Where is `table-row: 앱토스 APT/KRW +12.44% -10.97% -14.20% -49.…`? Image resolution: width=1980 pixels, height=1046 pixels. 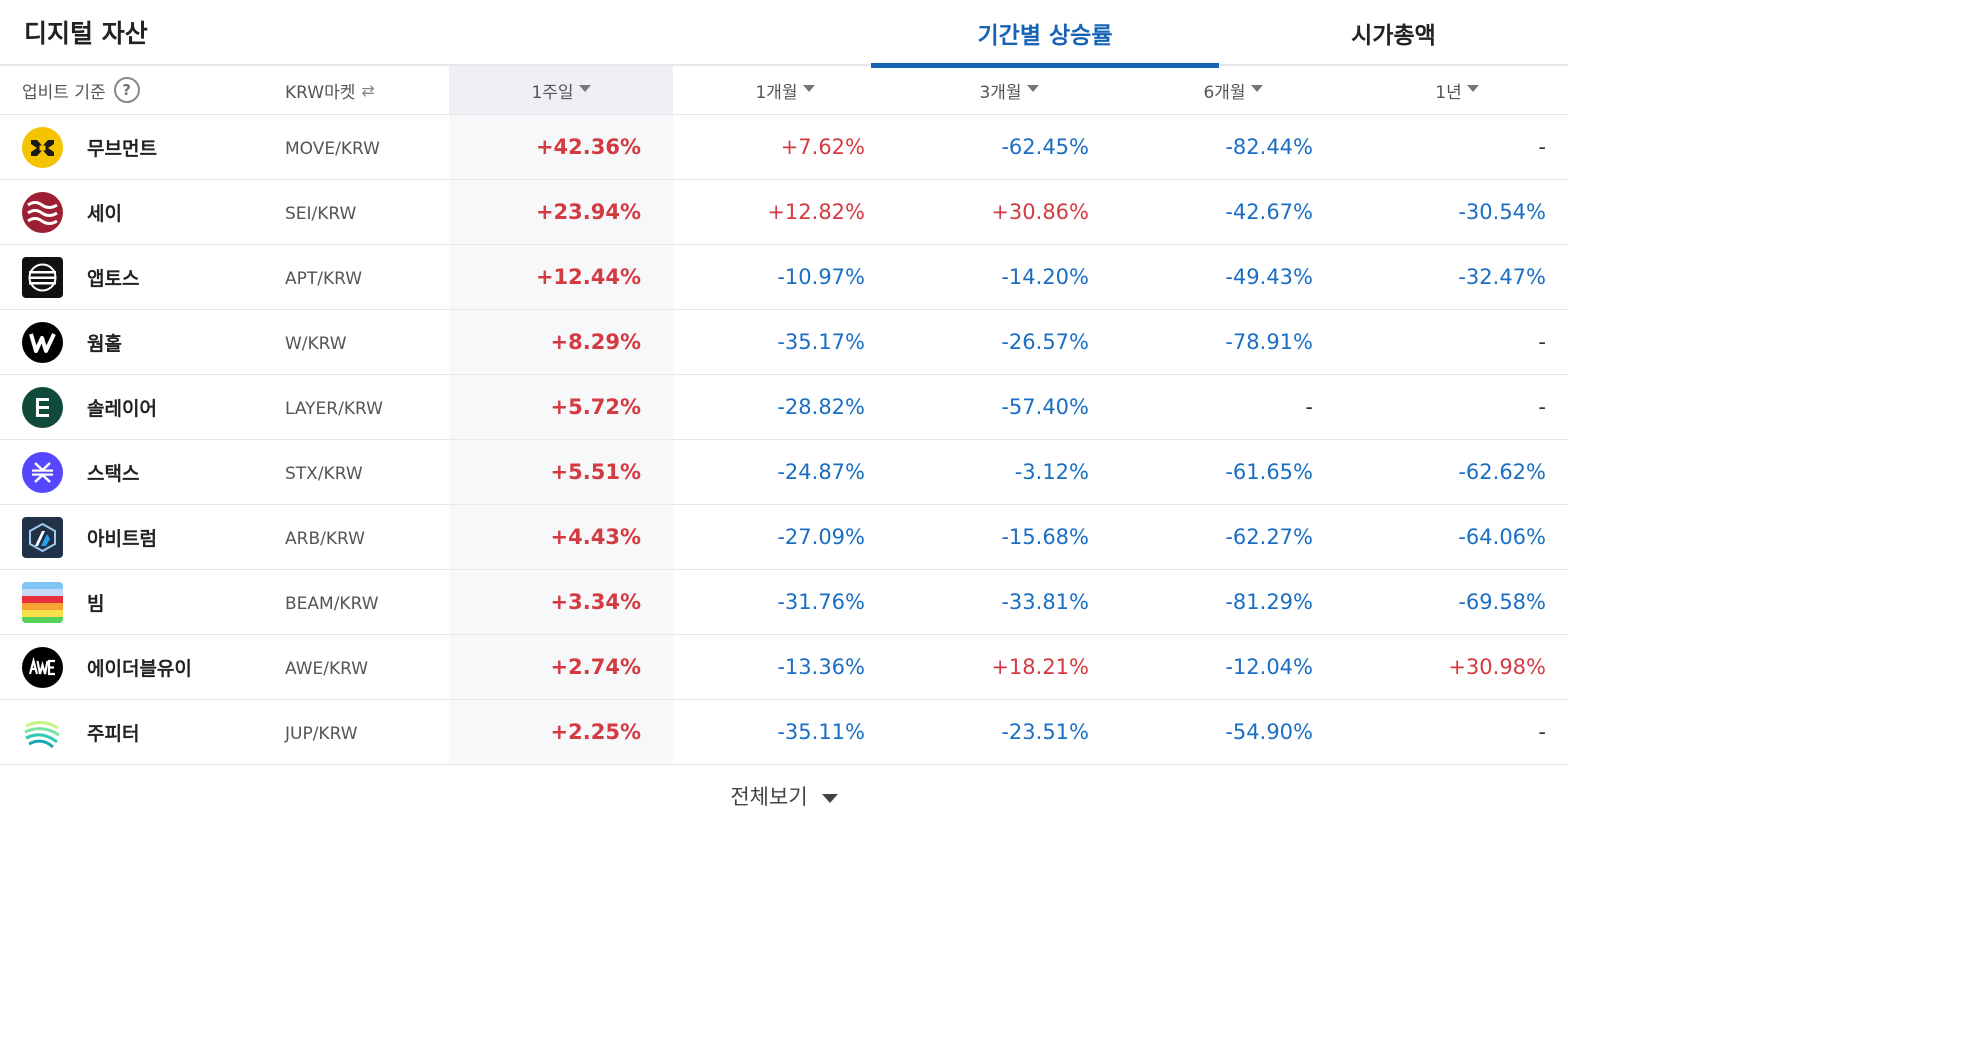 table-row: 앱토스 APT/KRW +12.44% -10.97% -14.20% -49.… is located at coordinates (784, 277).